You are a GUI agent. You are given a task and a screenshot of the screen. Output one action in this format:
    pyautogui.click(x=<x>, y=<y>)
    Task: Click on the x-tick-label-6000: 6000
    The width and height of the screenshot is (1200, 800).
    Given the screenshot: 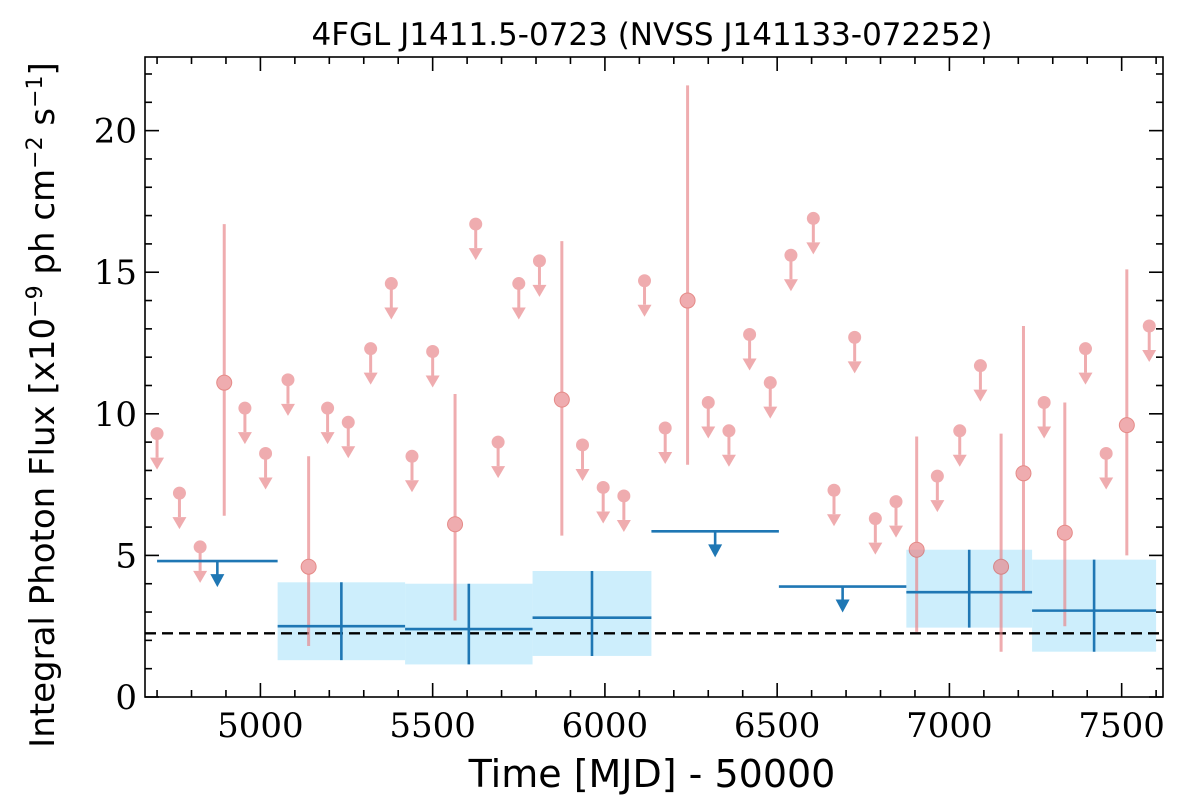 What is the action you would take?
    pyautogui.click(x=605, y=726)
    